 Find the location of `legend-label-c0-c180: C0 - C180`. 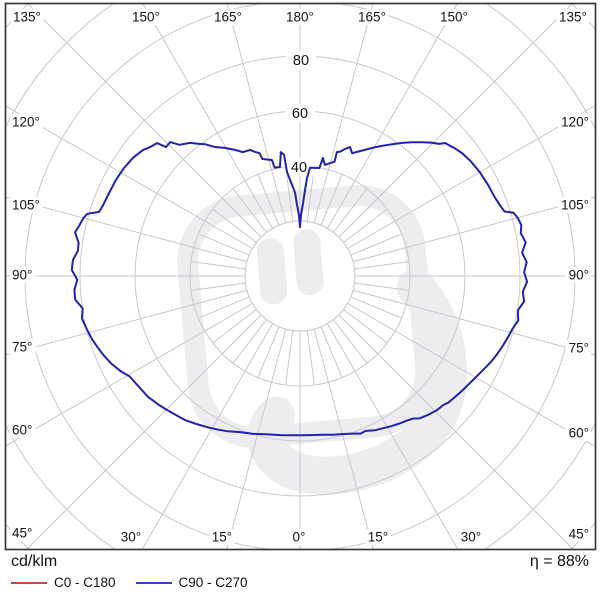

legend-label-c0-c180: C0 - C180 is located at coordinates (85, 582).